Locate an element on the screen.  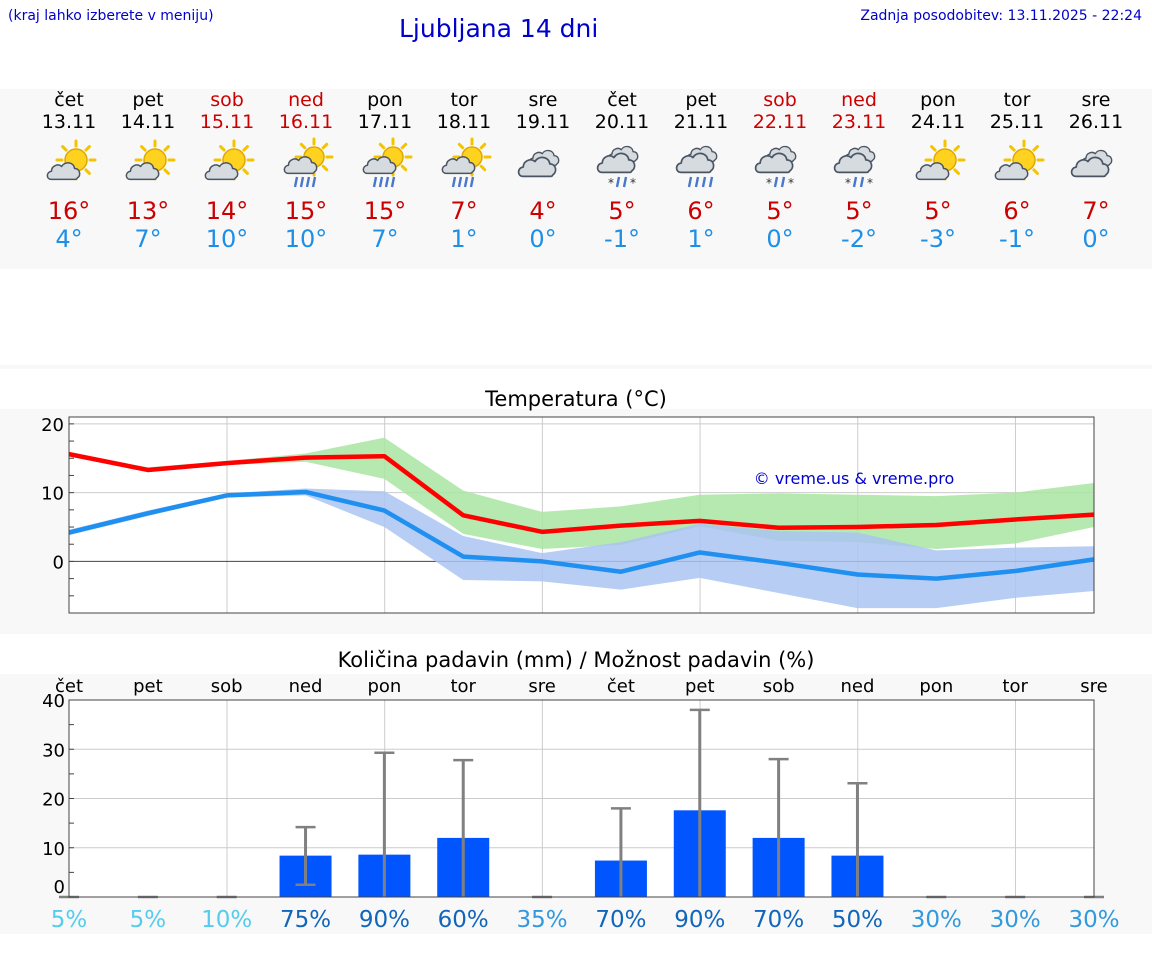
rain-icon is located at coordinates (696, 166).